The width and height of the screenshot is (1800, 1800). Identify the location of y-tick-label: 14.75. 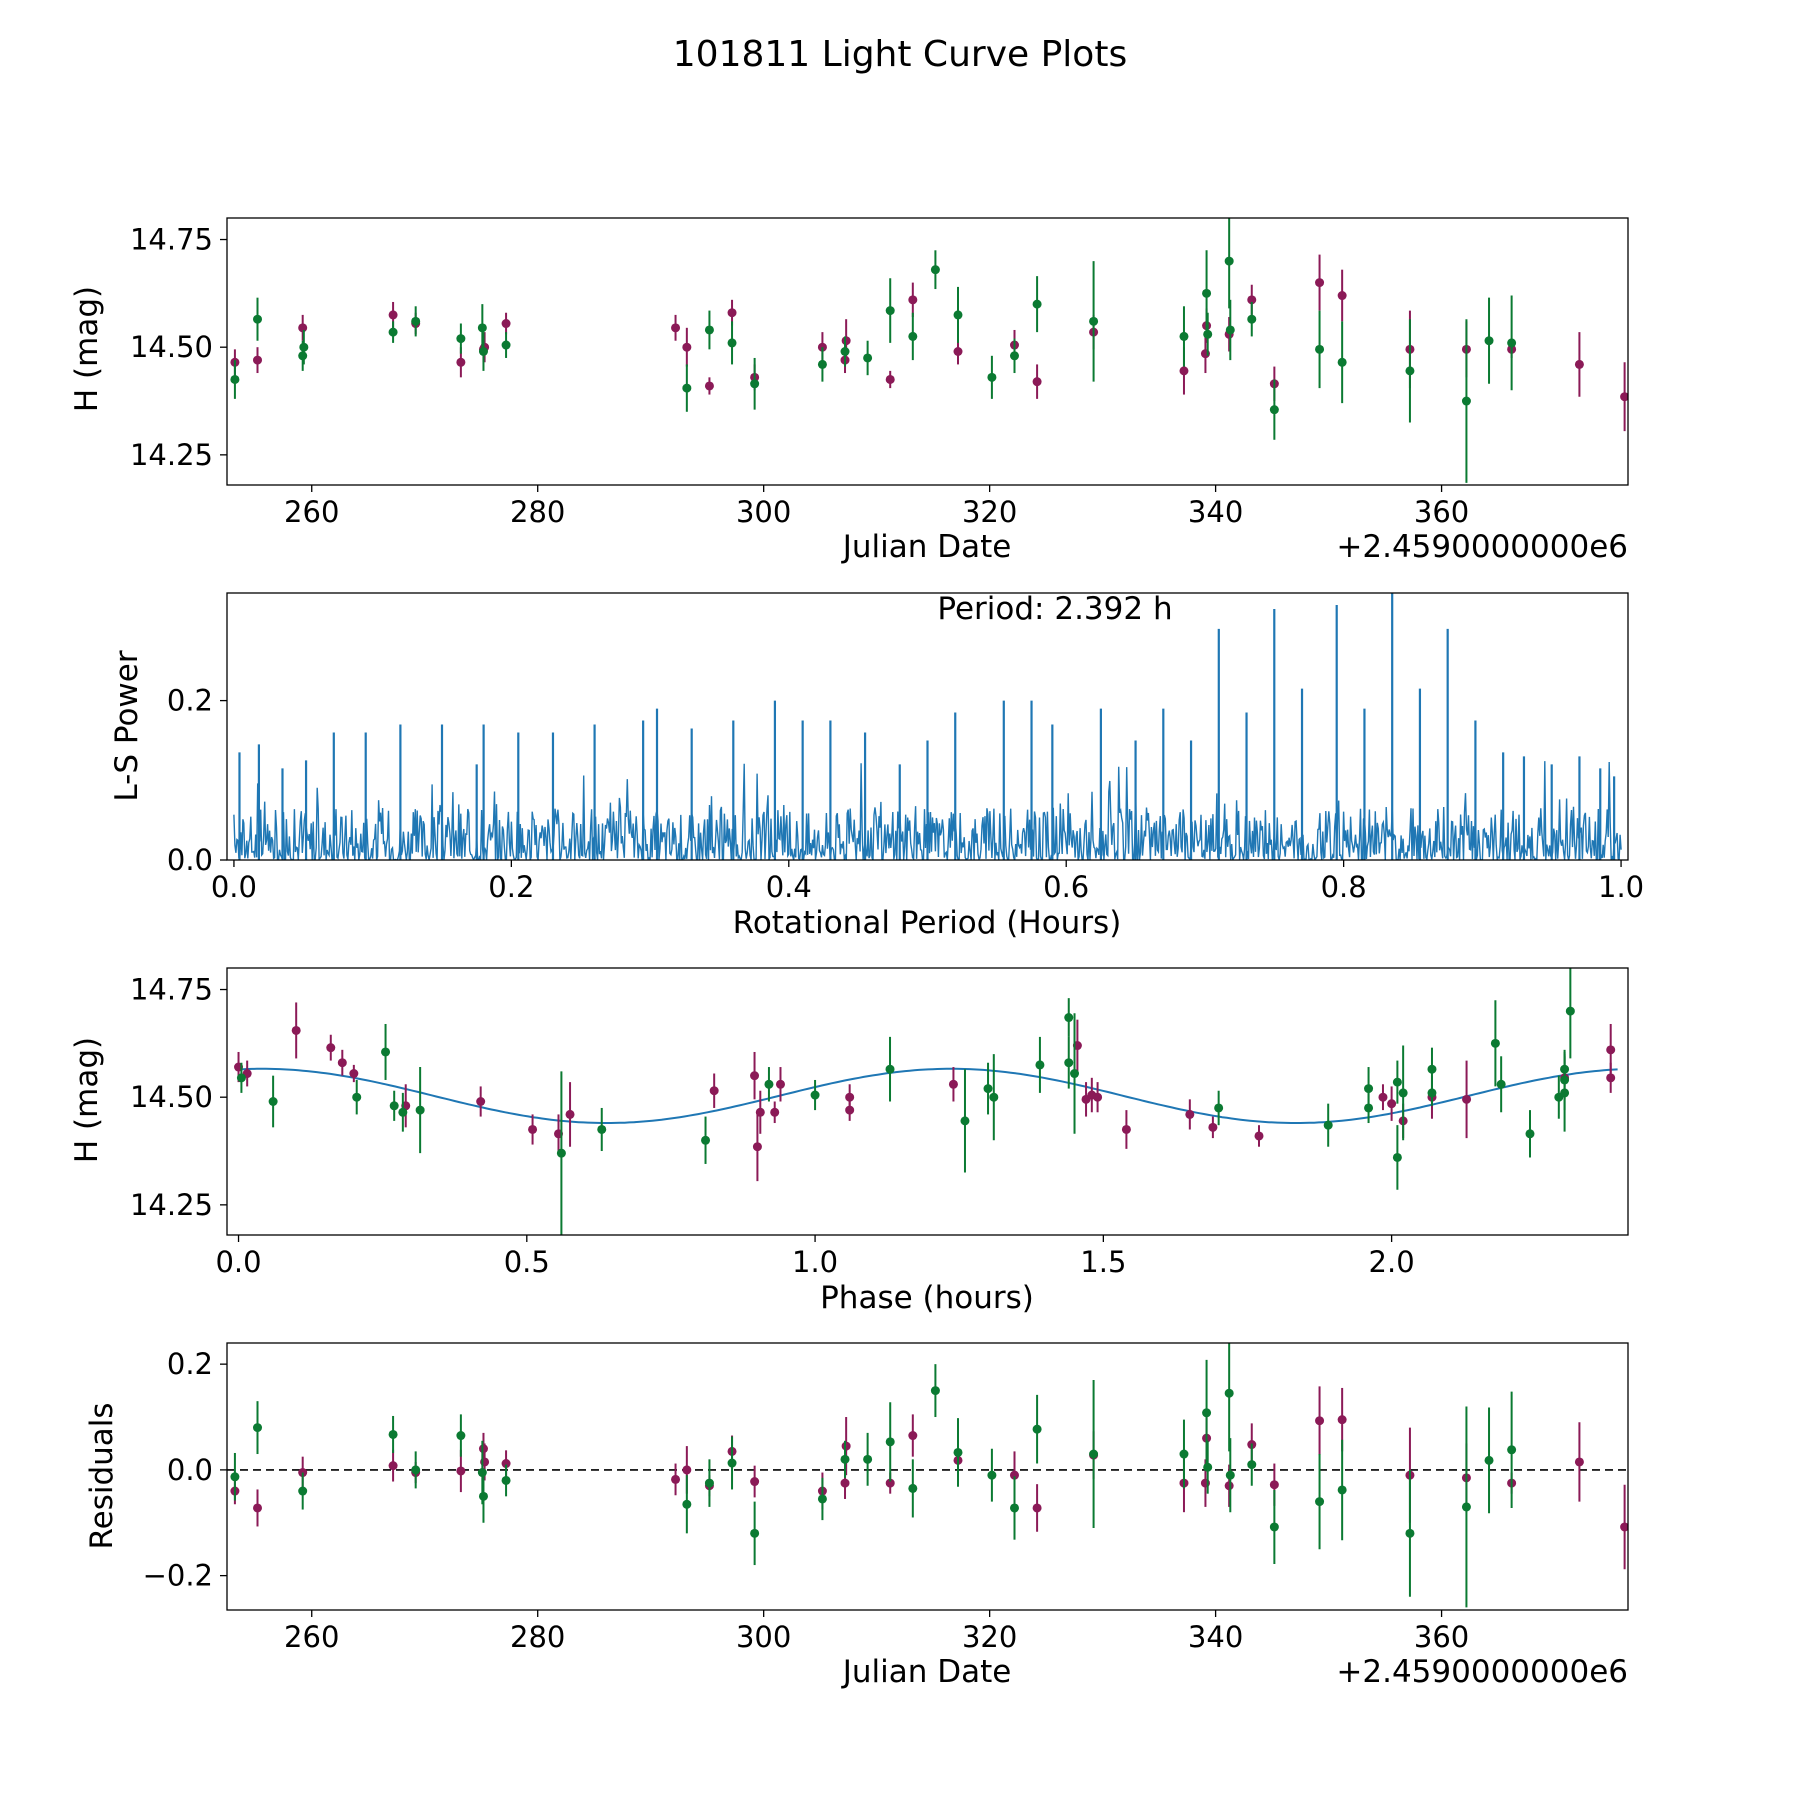
(171, 990).